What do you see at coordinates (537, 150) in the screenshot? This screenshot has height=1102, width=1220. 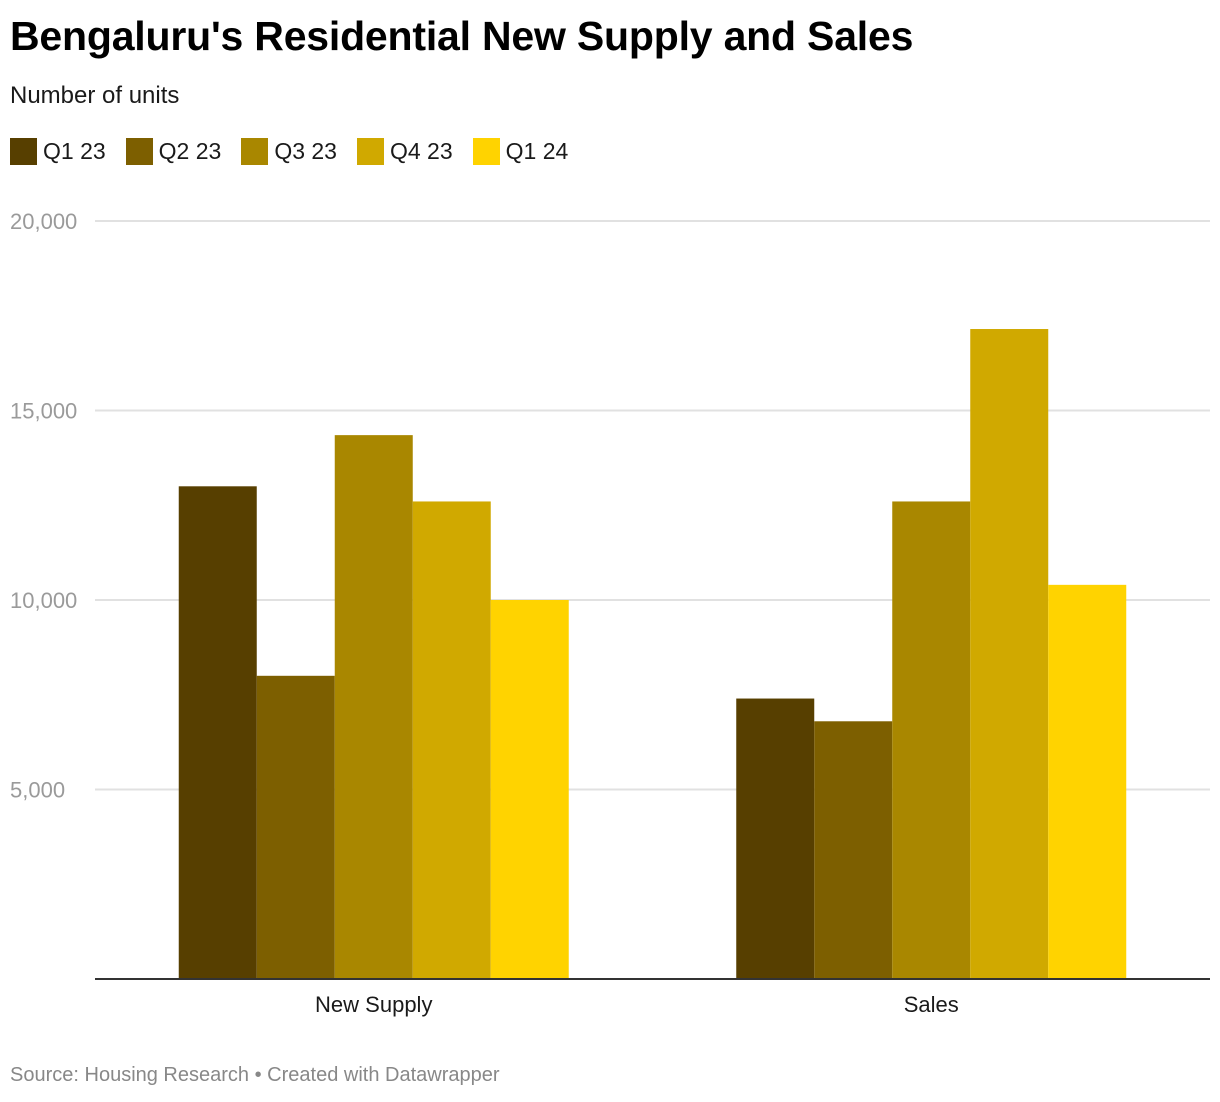 I see `legend-label: Q1 24` at bounding box center [537, 150].